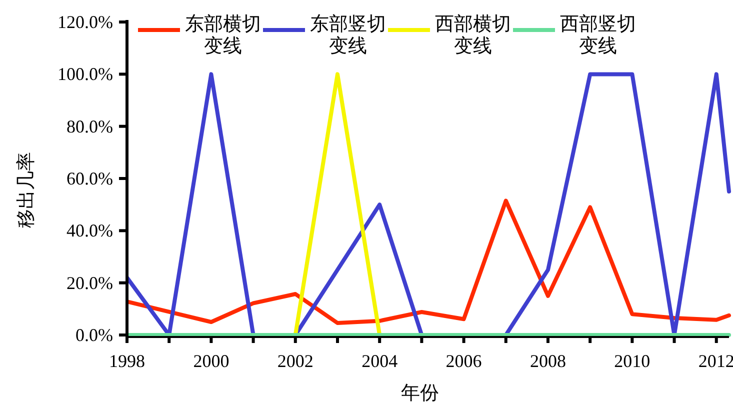 The width and height of the screenshot is (733, 406). I want to click on x-tick-label: 2006, so click(464, 361).